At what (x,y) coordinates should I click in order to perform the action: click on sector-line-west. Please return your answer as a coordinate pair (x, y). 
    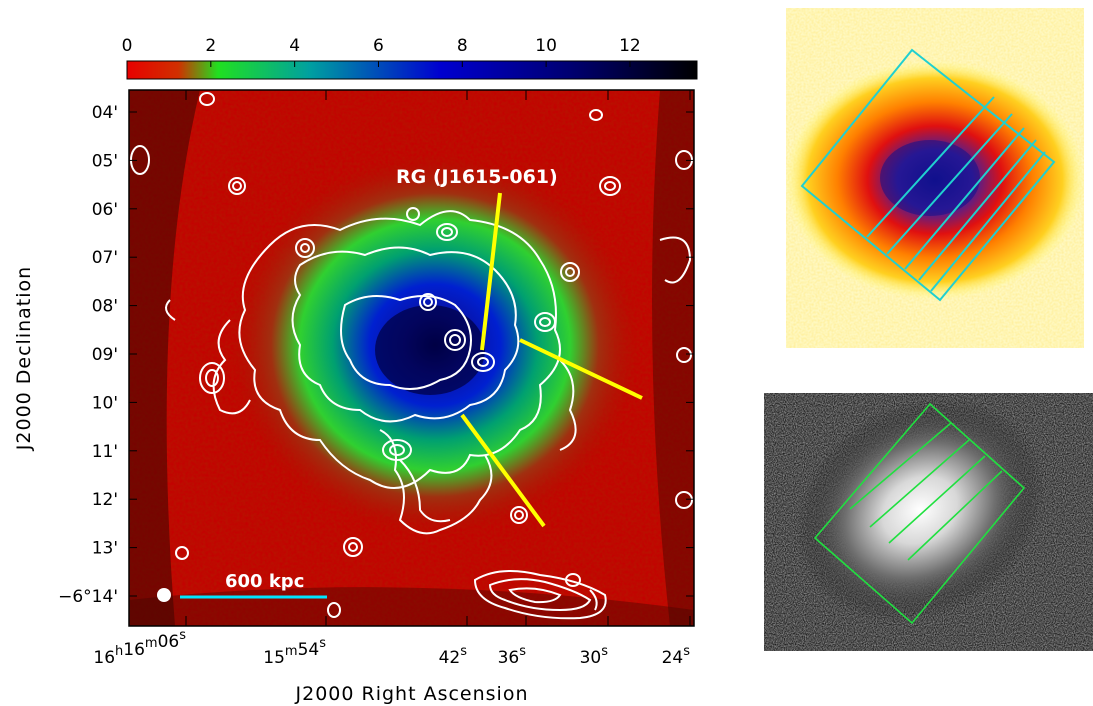
    Looking at the image, I should click on (581, 369).